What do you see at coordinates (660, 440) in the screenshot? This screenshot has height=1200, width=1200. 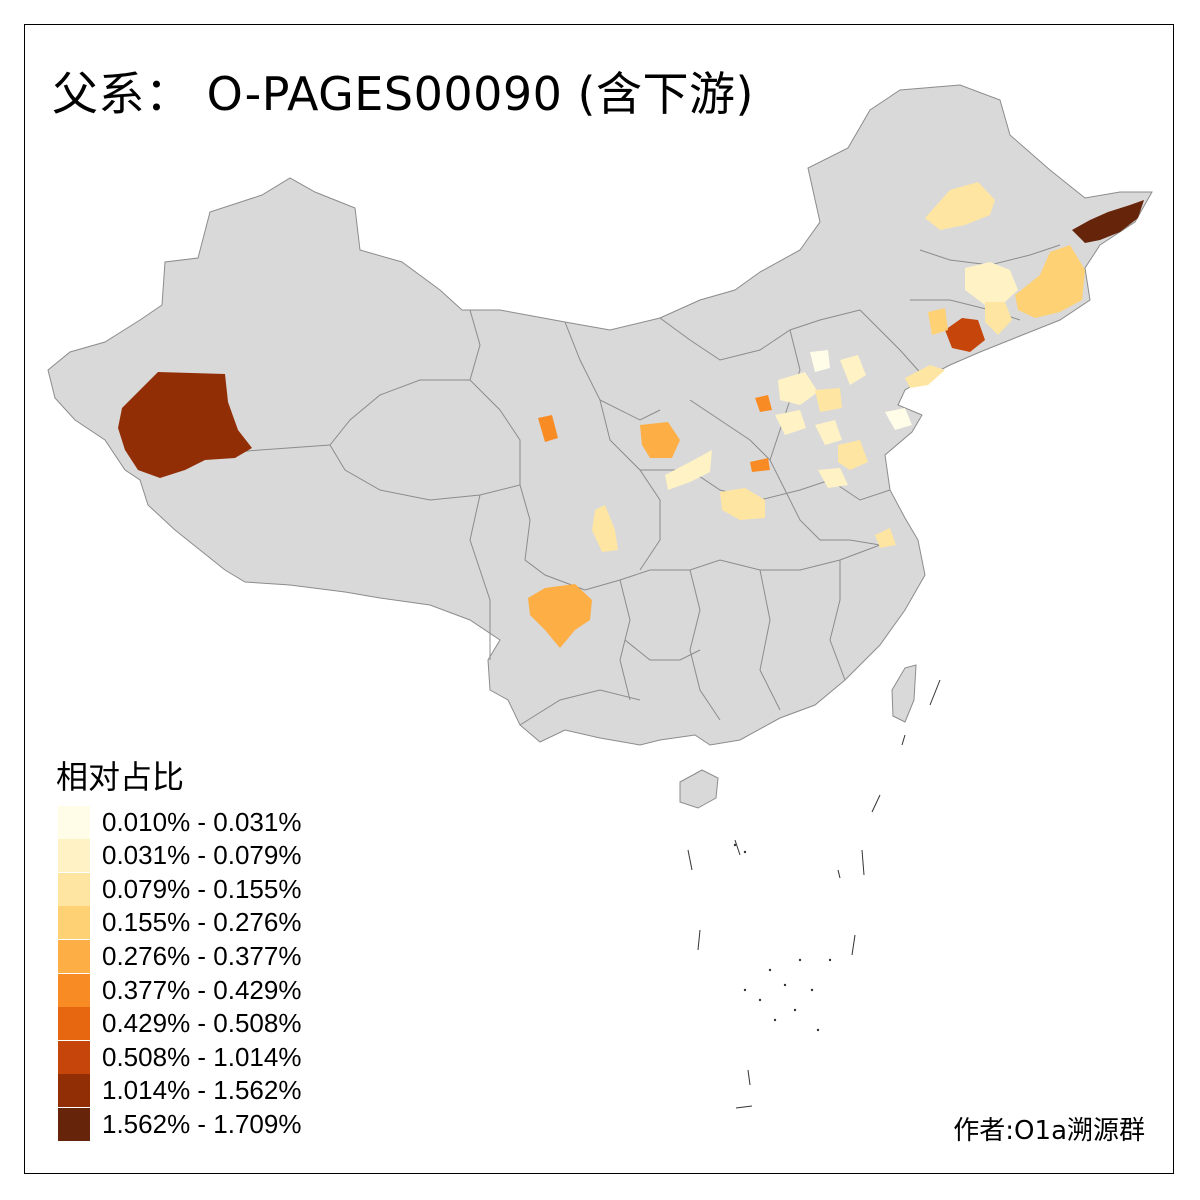 I see `region-shaanxi-yulin` at bounding box center [660, 440].